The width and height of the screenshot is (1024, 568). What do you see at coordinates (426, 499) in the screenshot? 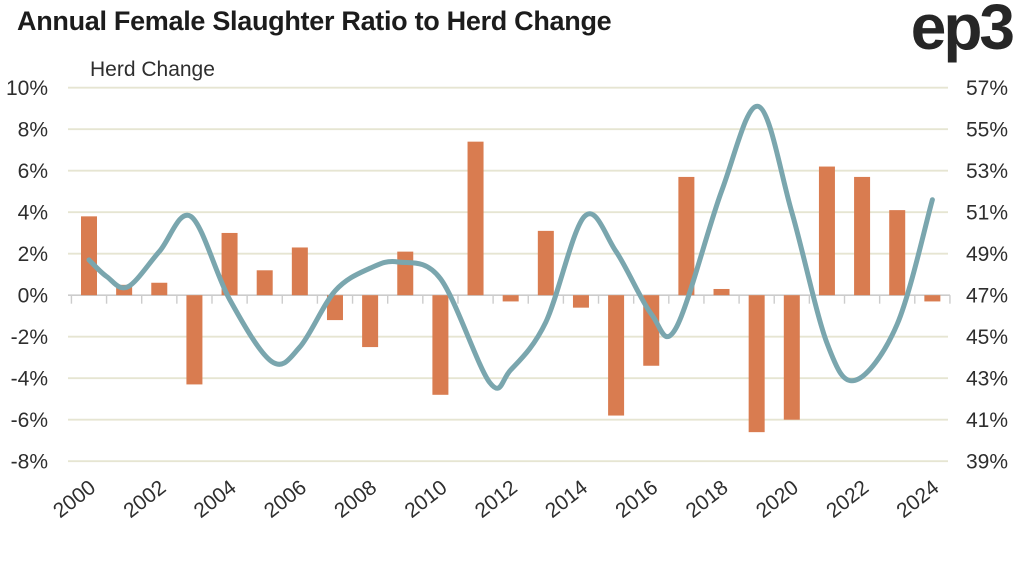
I see `x-axis-tick-label: 2010` at bounding box center [426, 499].